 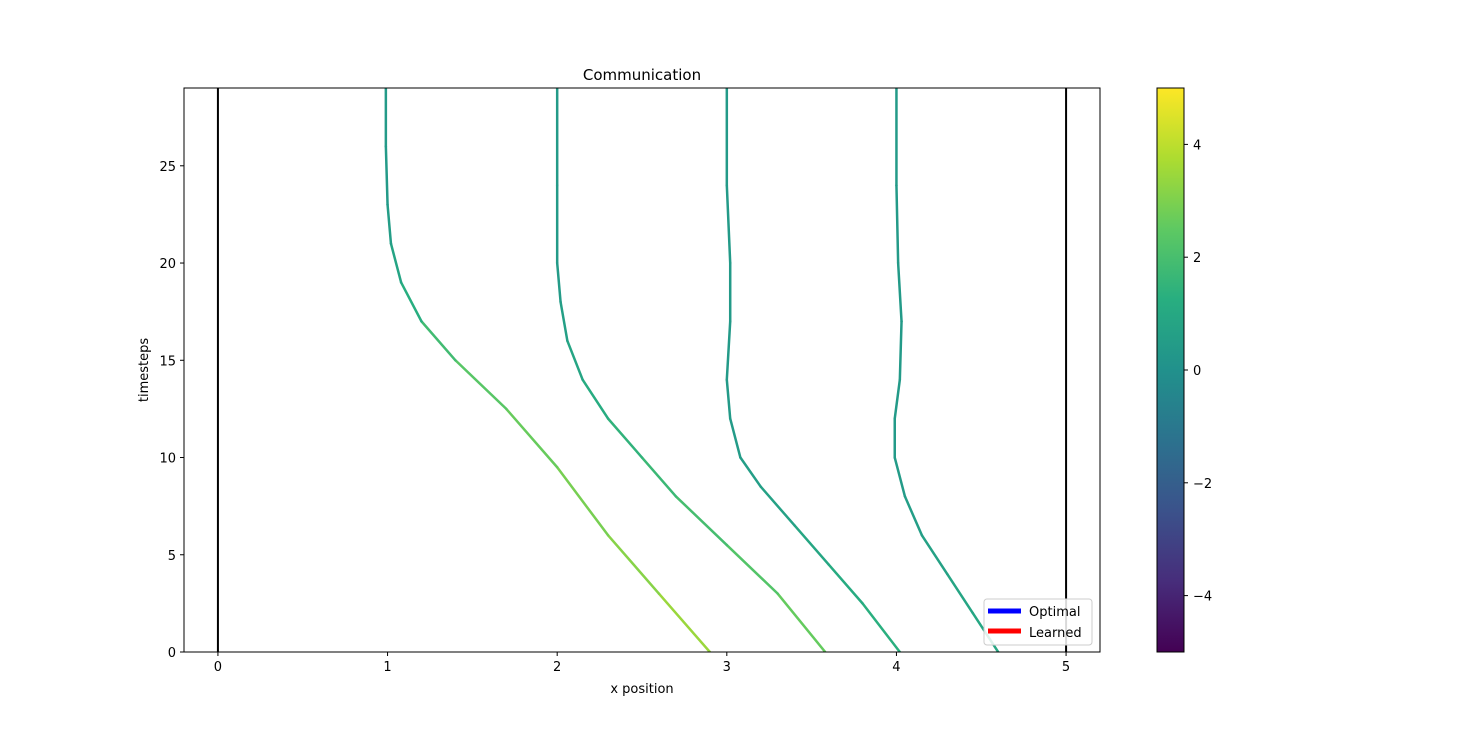 What do you see at coordinates (1197, 258) in the screenshot?
I see `colorbar-tick-label: 2` at bounding box center [1197, 258].